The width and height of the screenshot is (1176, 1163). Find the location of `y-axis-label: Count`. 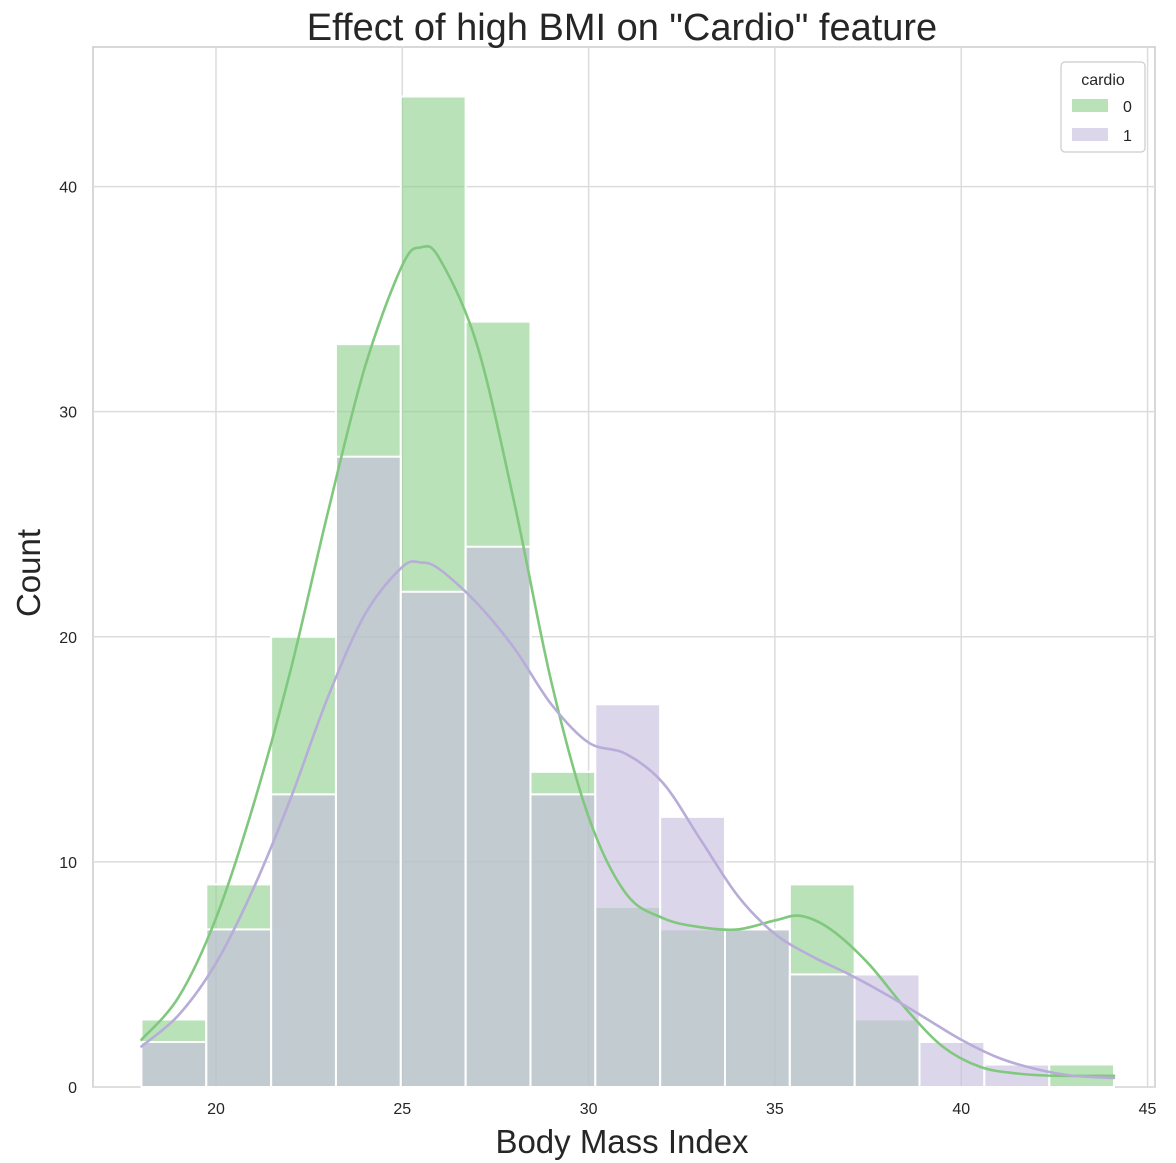

y-axis-label: Count is located at coordinates (28, 573).